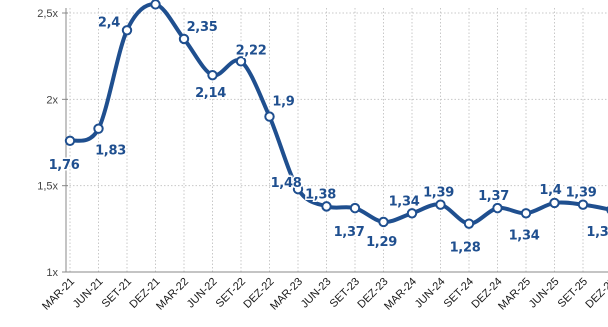 This screenshot has width=608, height=327. I want to click on data-label: 1,48, so click(286, 183).